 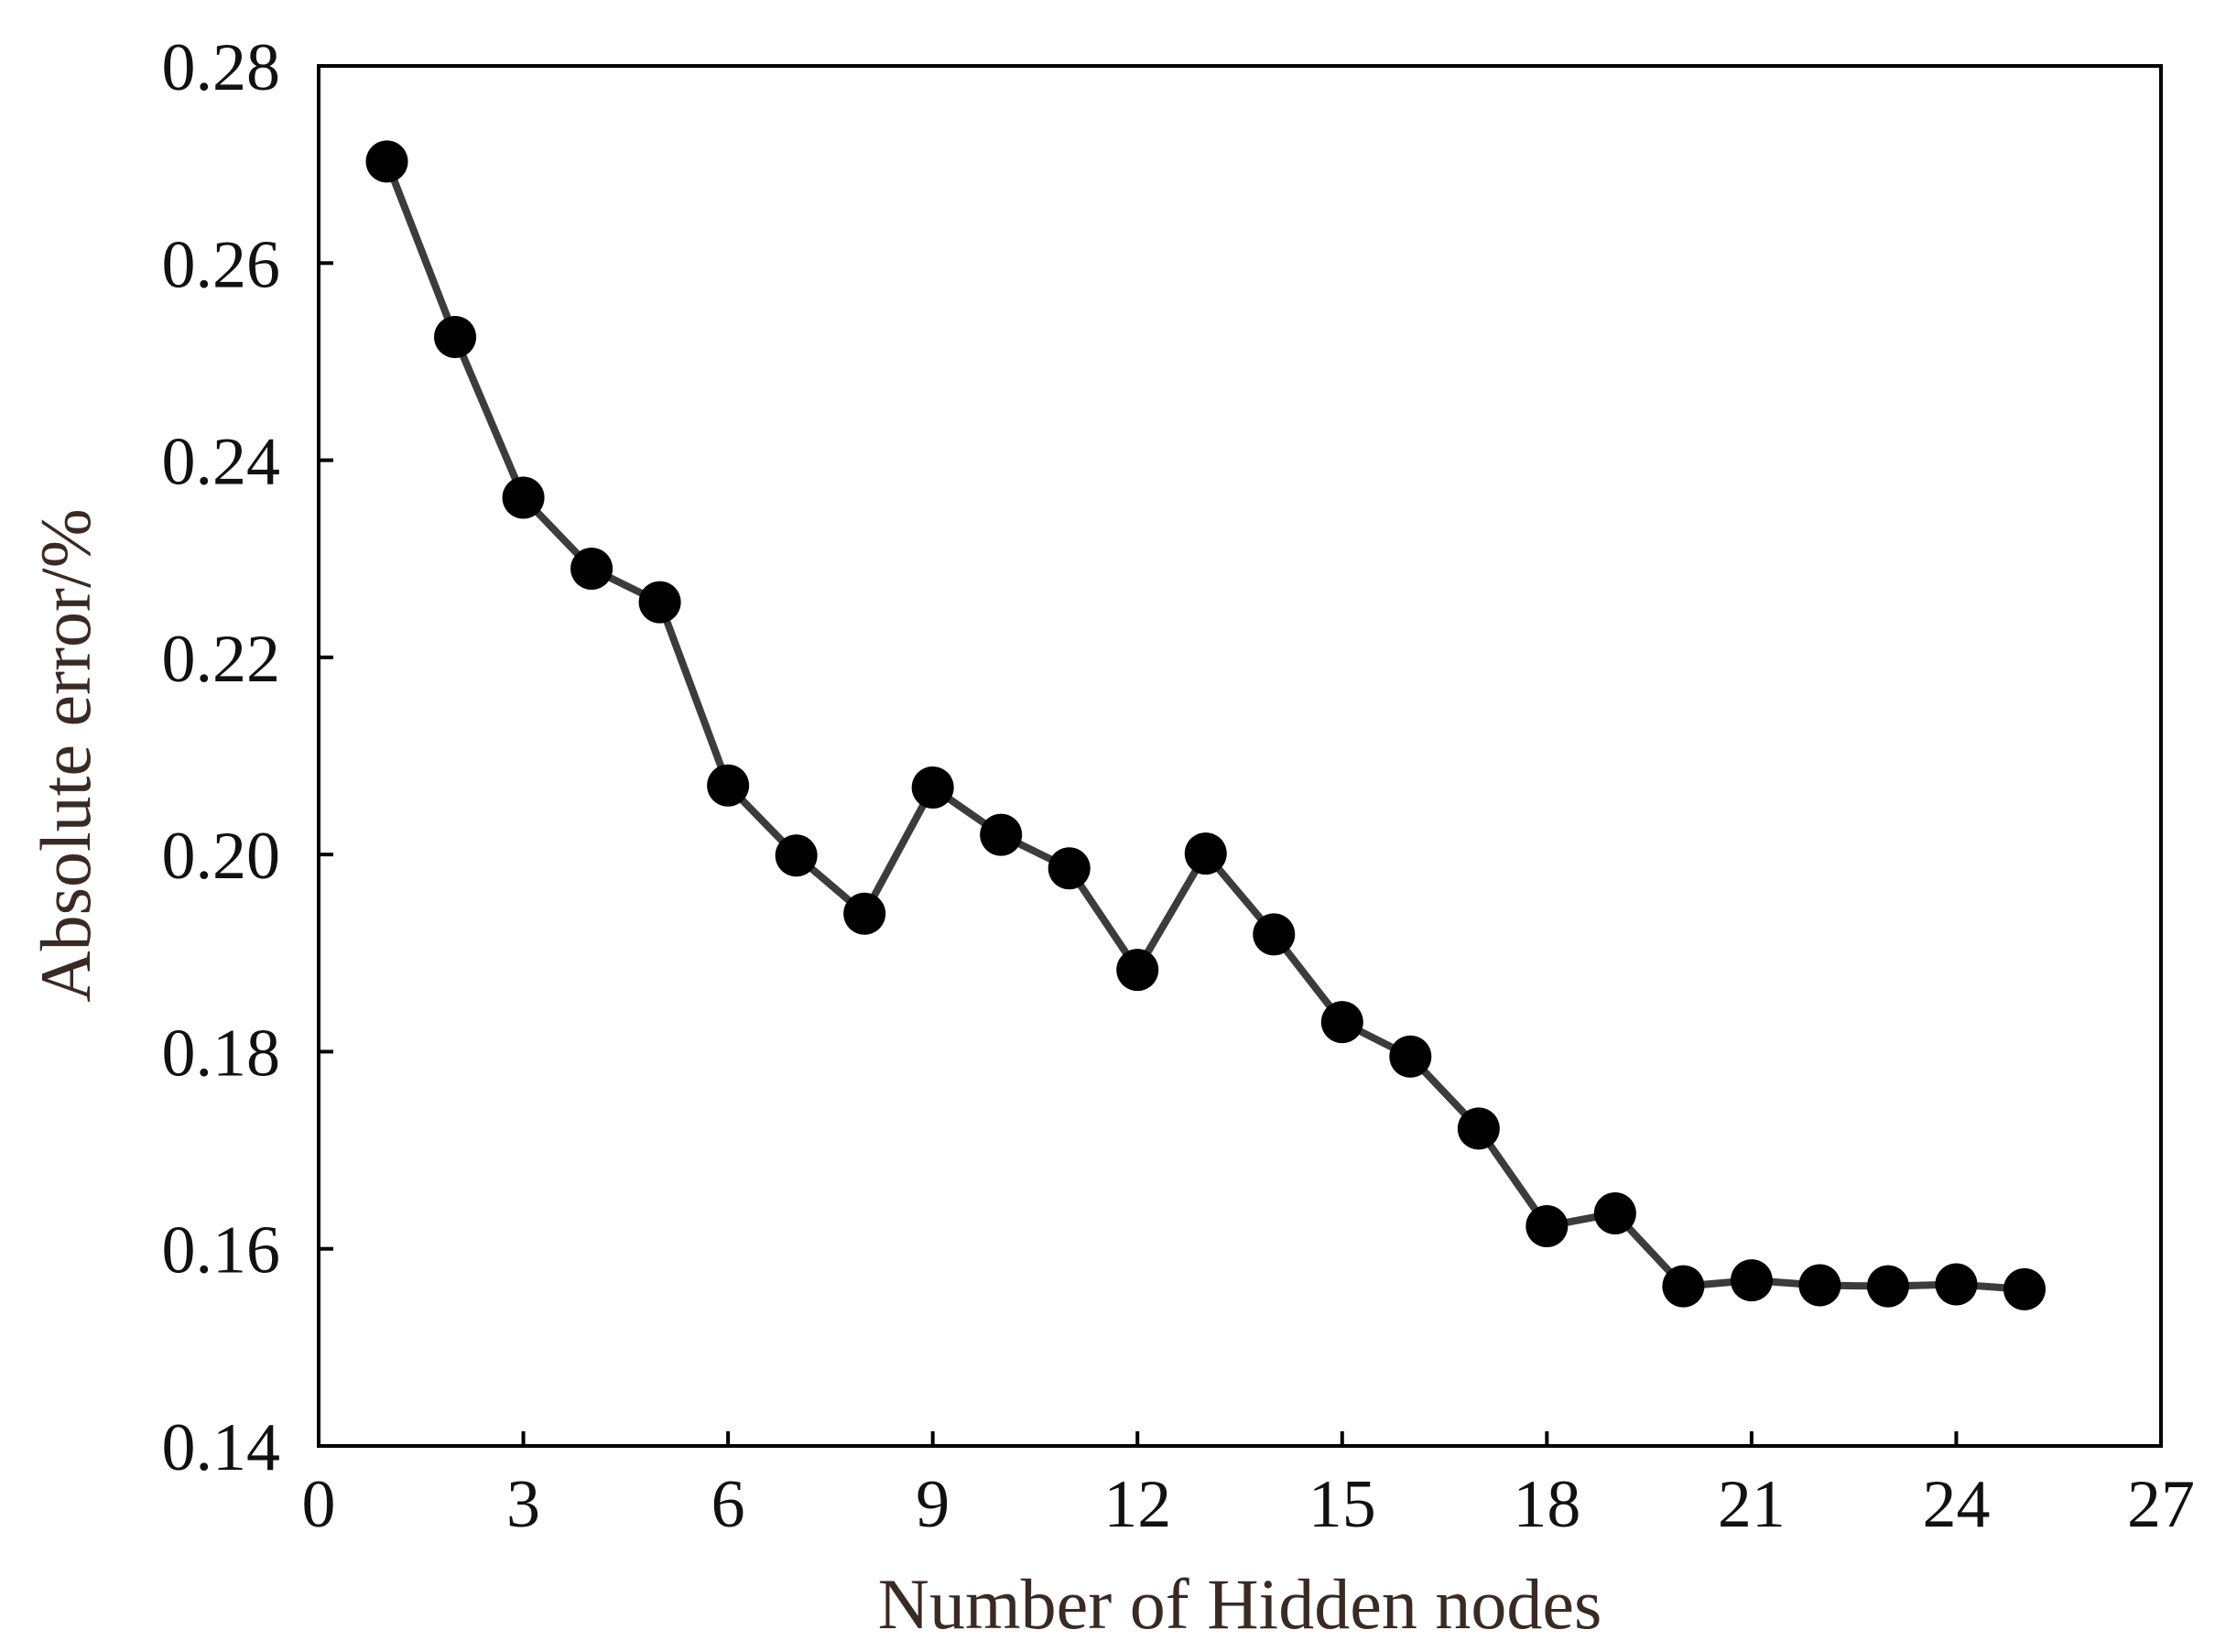 I want to click on y-tick-label: 0.22, so click(x=222, y=659).